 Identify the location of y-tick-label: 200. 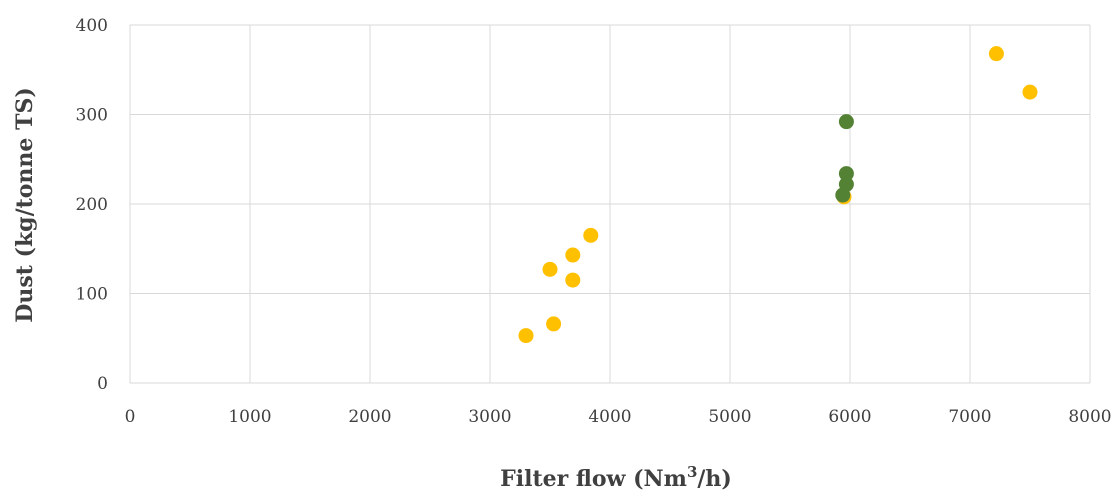
(92, 205).